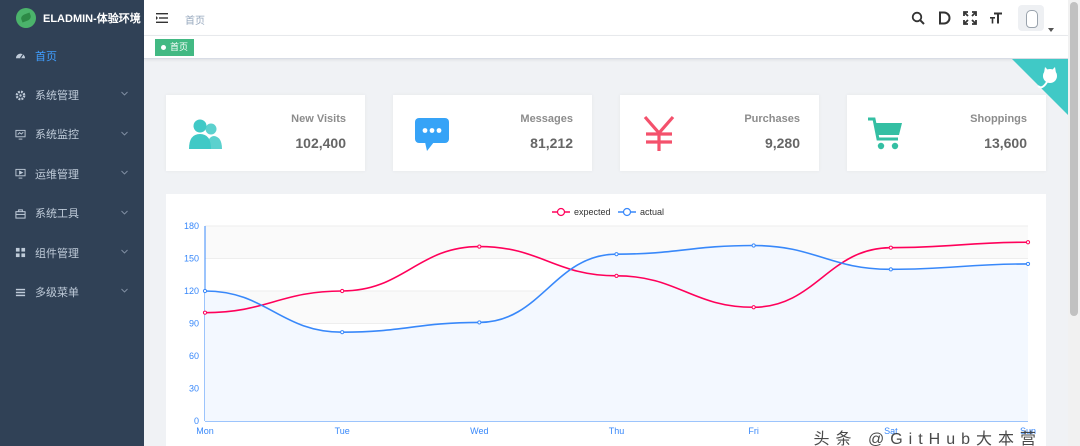 This screenshot has height=446, width=1080. Describe the element at coordinates (551, 143) in the screenshot. I see `panel-value: 81,212` at that location.